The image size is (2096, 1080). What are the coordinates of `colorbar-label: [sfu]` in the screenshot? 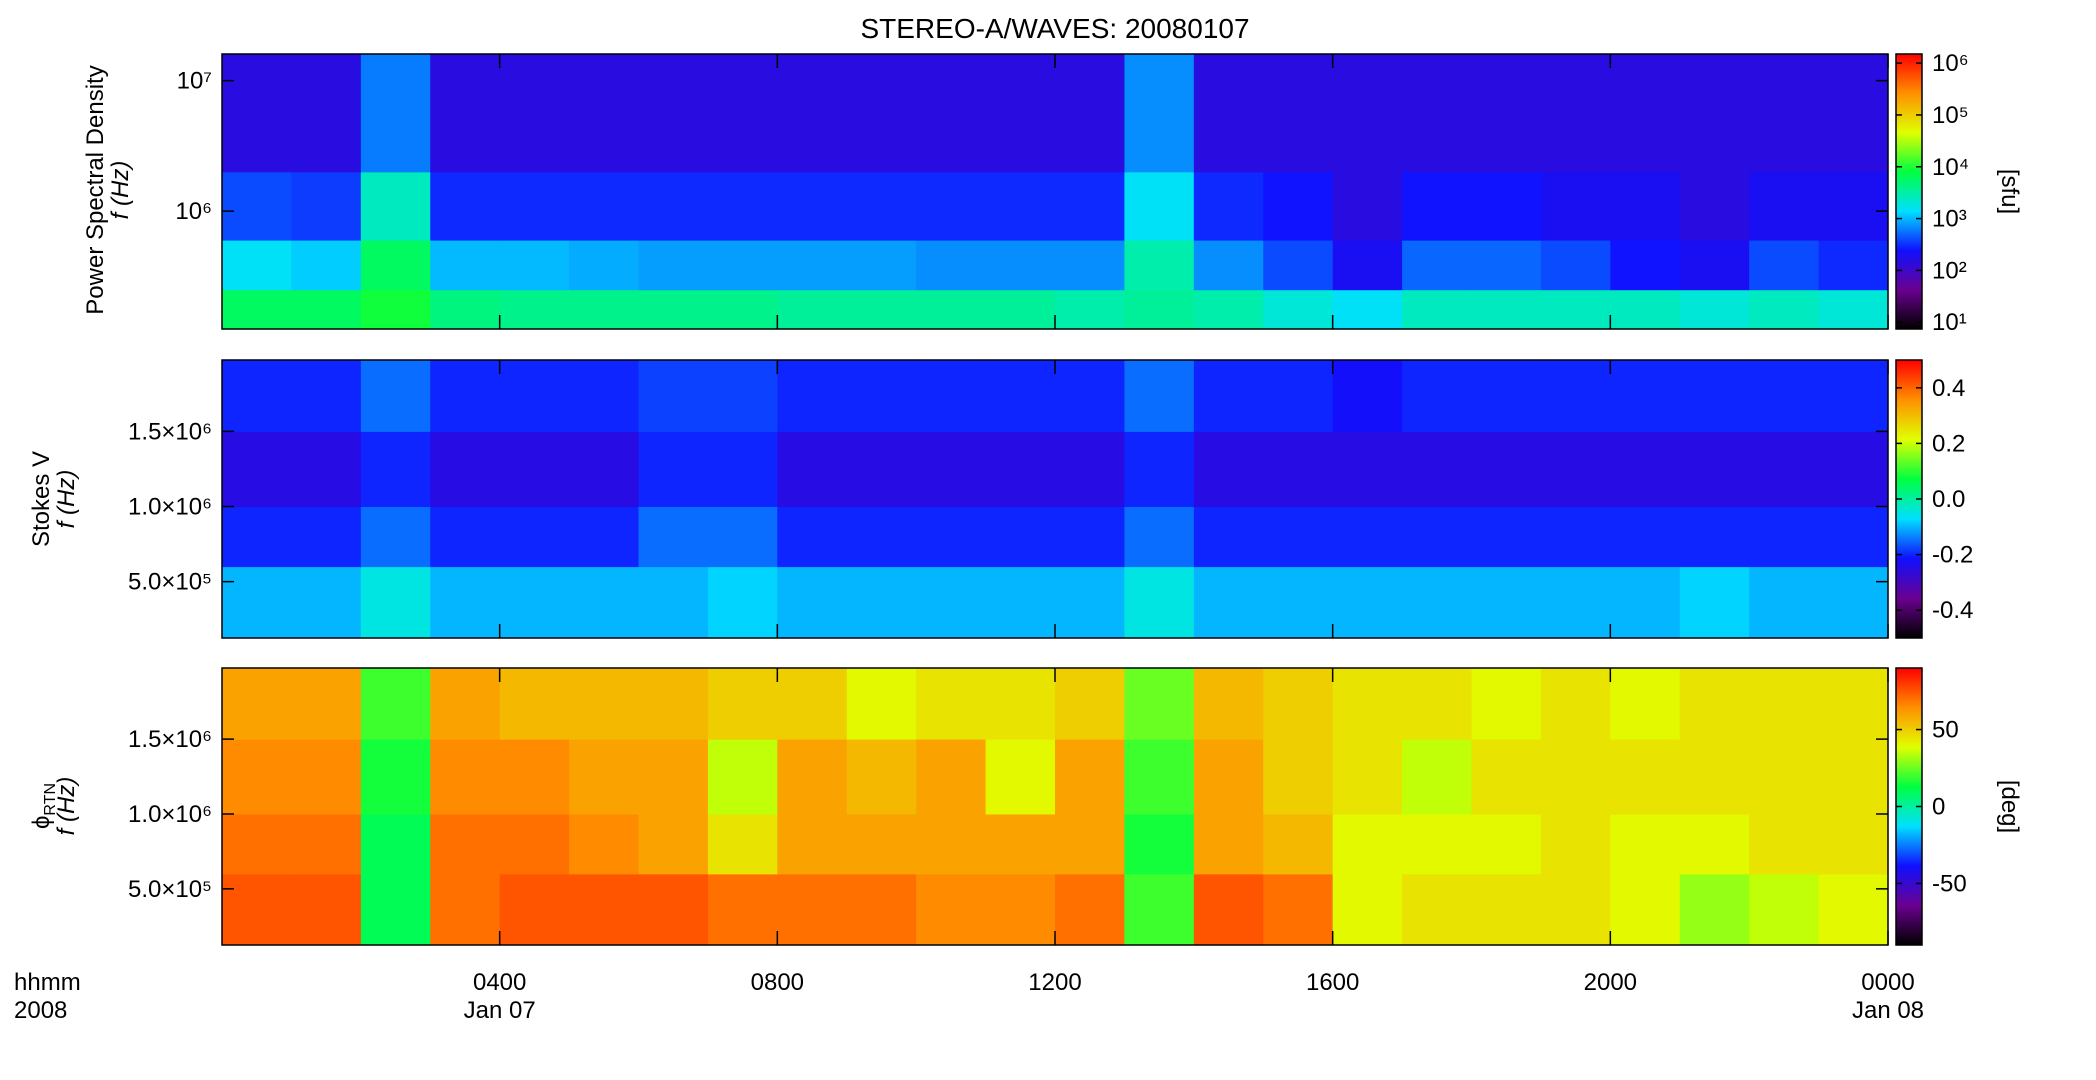 It's located at (2009, 191).